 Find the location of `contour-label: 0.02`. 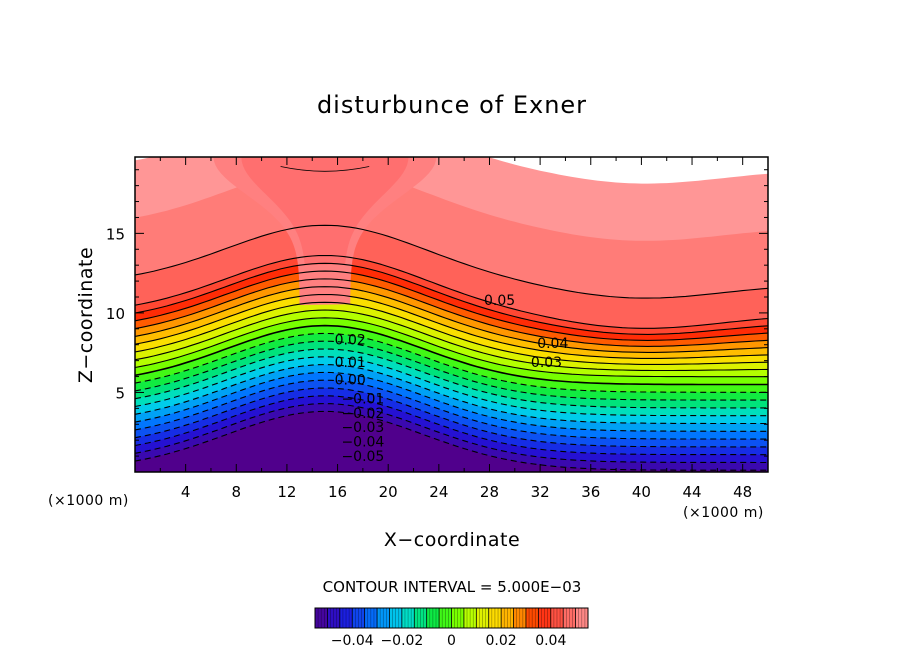

contour-label: 0.02 is located at coordinates (350, 341).